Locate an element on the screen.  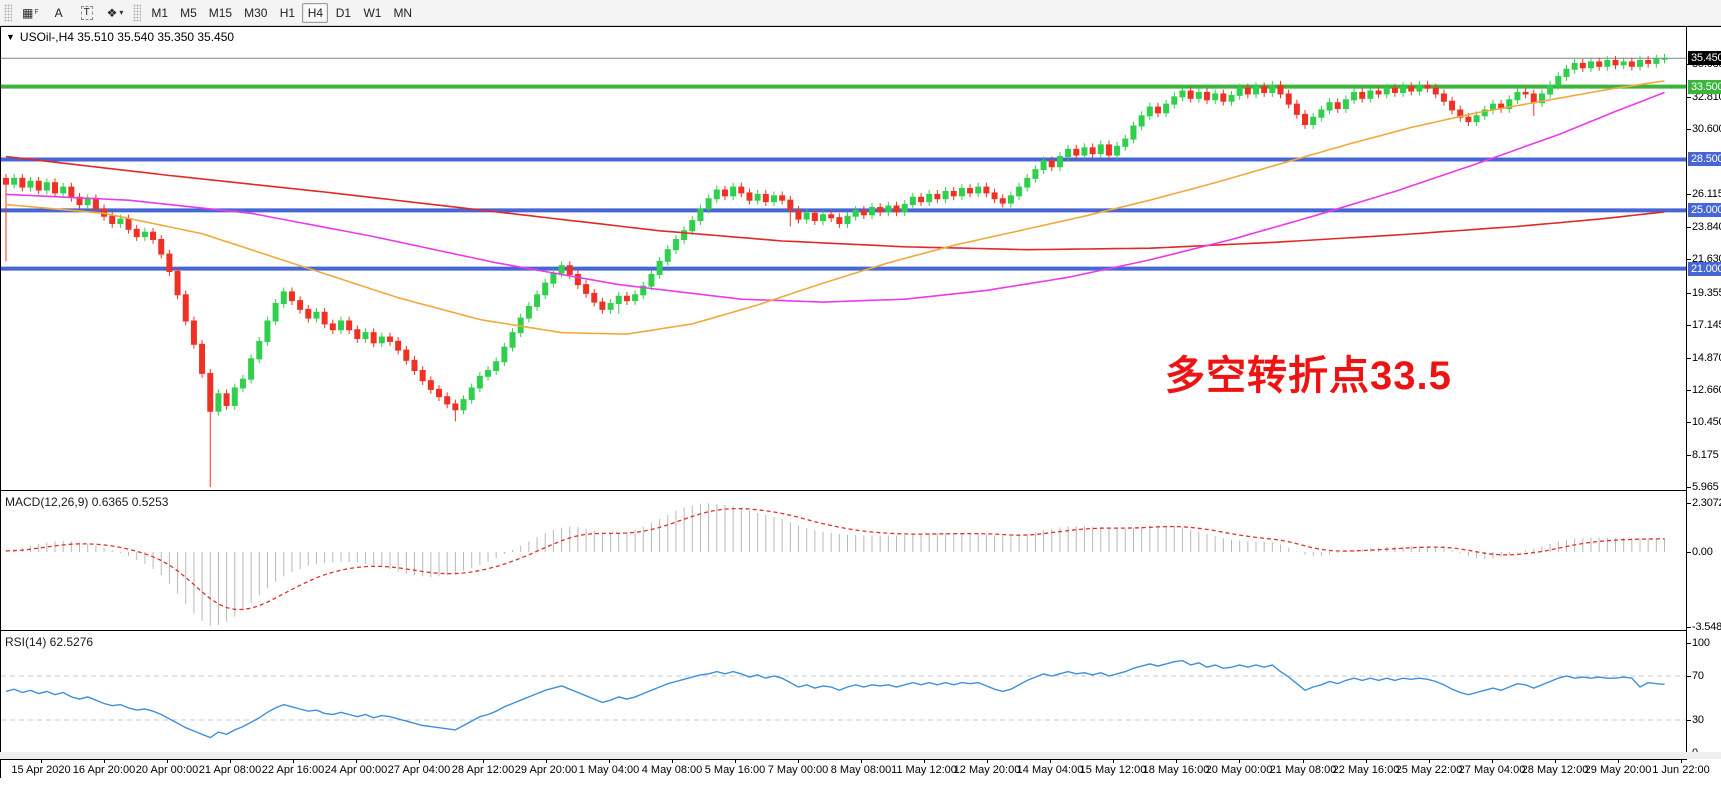
time-axis-label: 16 Apr 20:00 is located at coordinates (104, 770).